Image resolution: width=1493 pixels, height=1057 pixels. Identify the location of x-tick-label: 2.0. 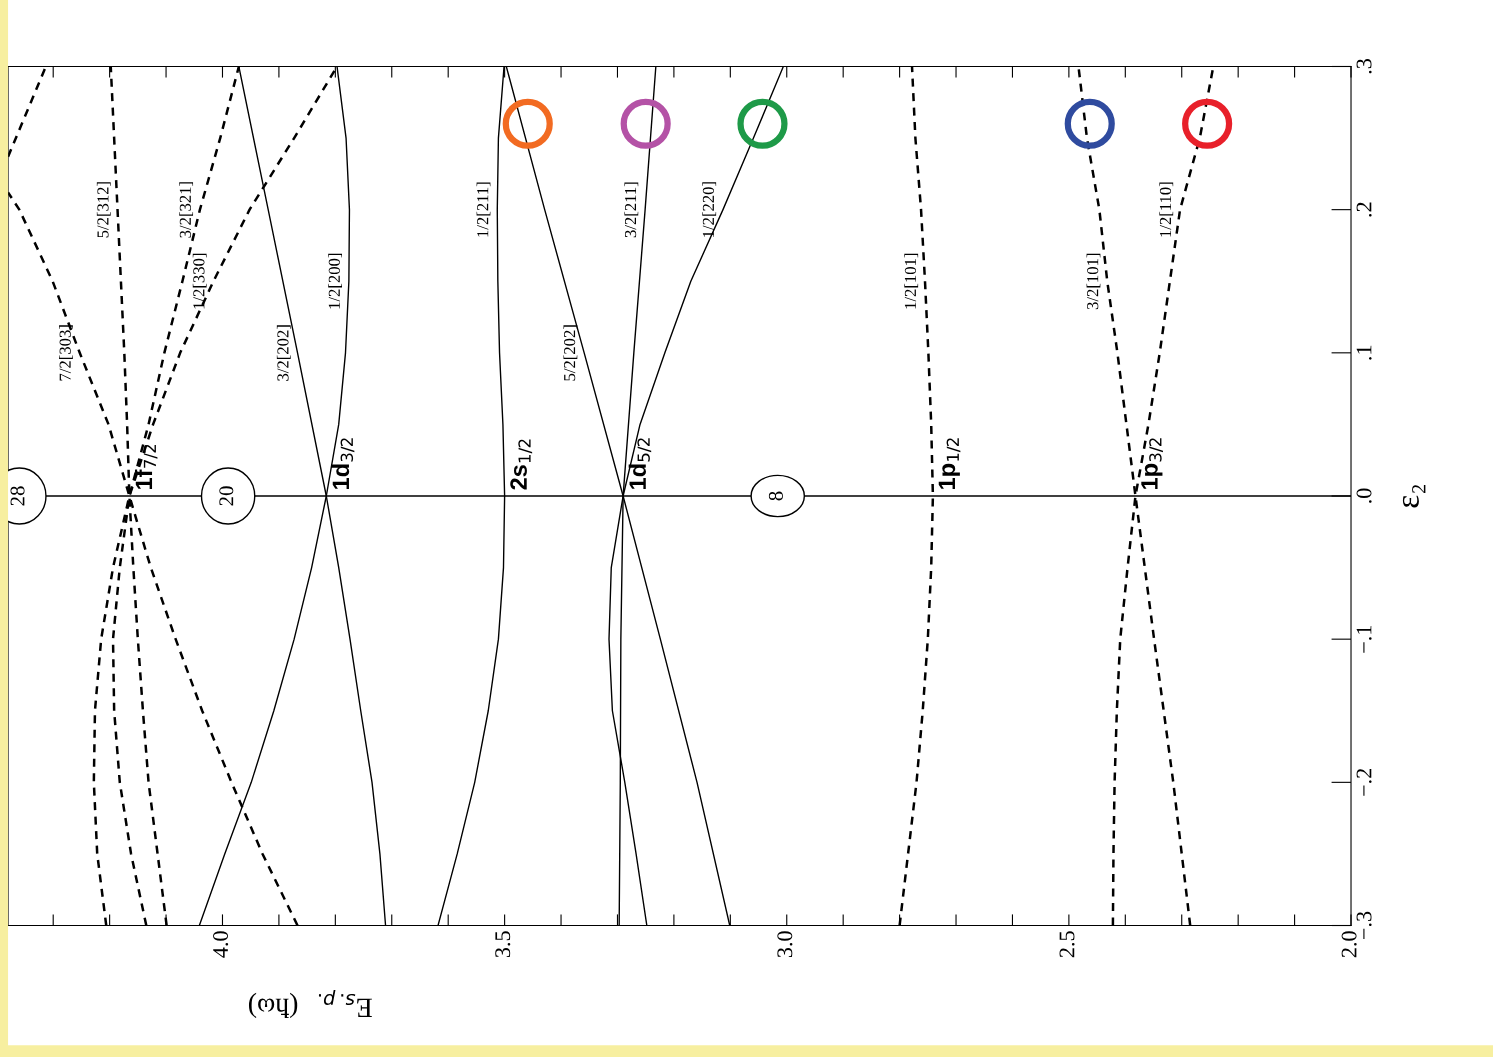
(1349, 944).